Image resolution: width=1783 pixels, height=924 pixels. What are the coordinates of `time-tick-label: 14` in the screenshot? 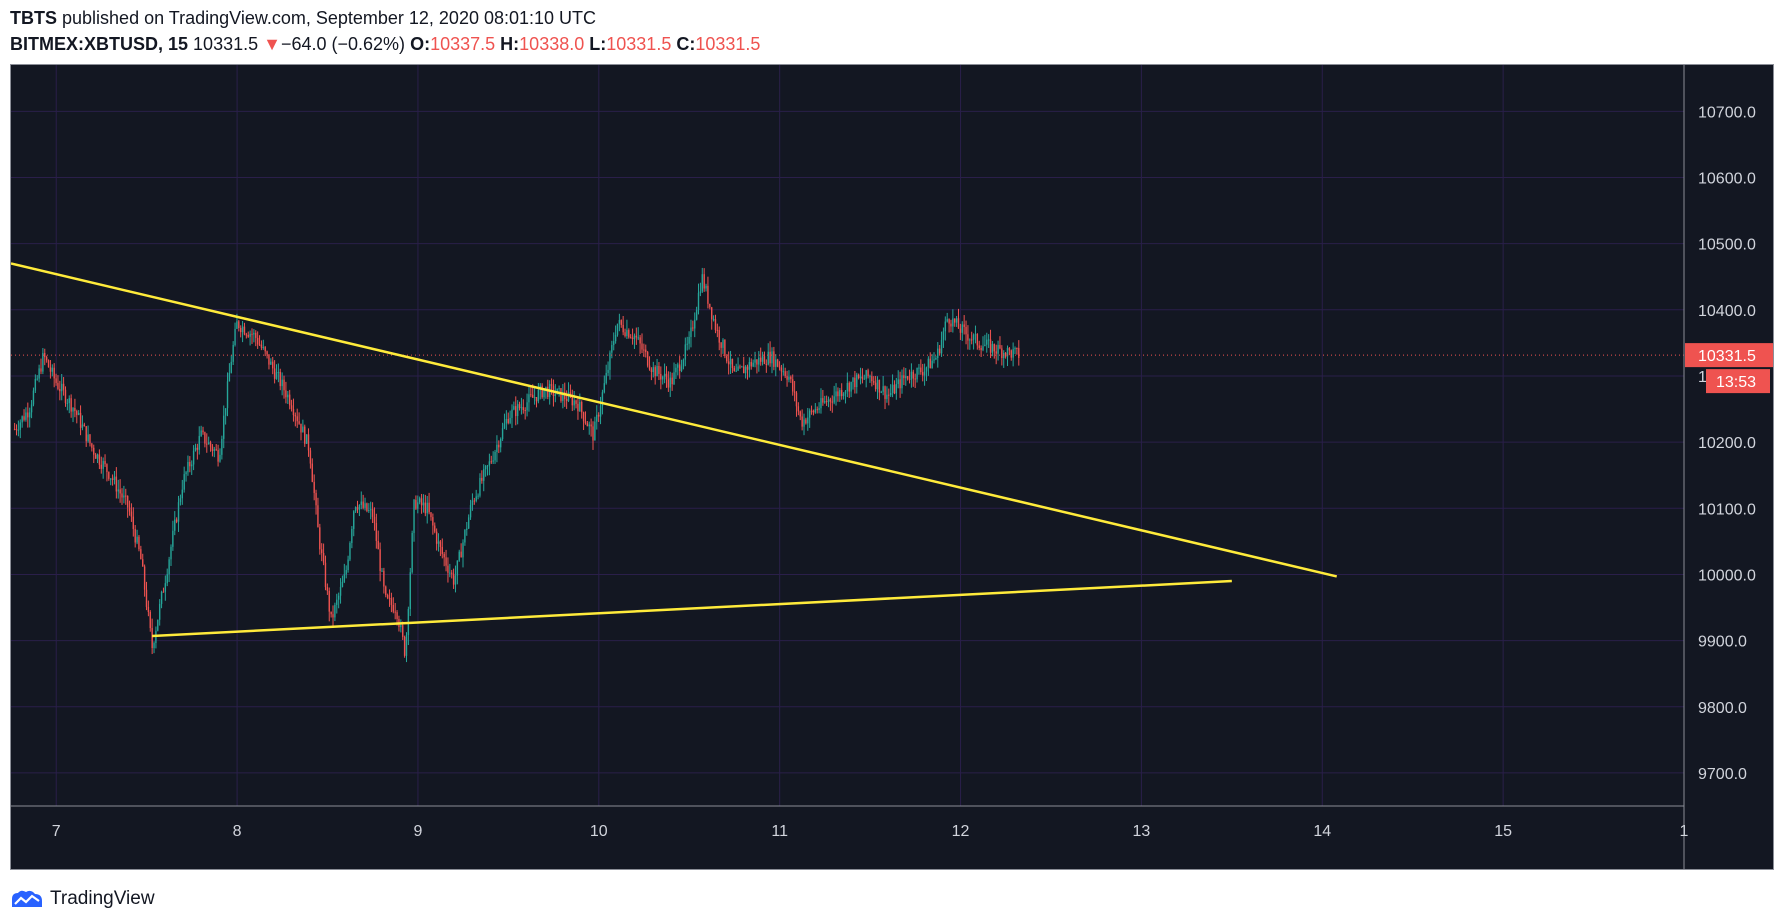 It's located at (1322, 831).